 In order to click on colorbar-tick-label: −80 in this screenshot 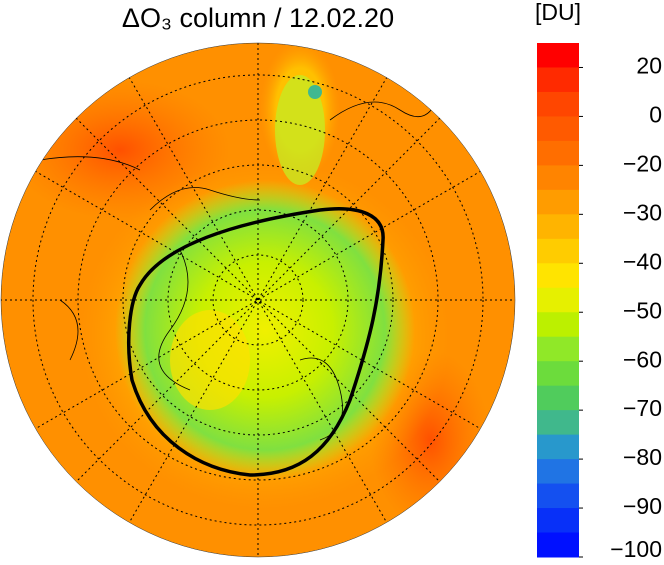, I will do `click(642, 457)`.